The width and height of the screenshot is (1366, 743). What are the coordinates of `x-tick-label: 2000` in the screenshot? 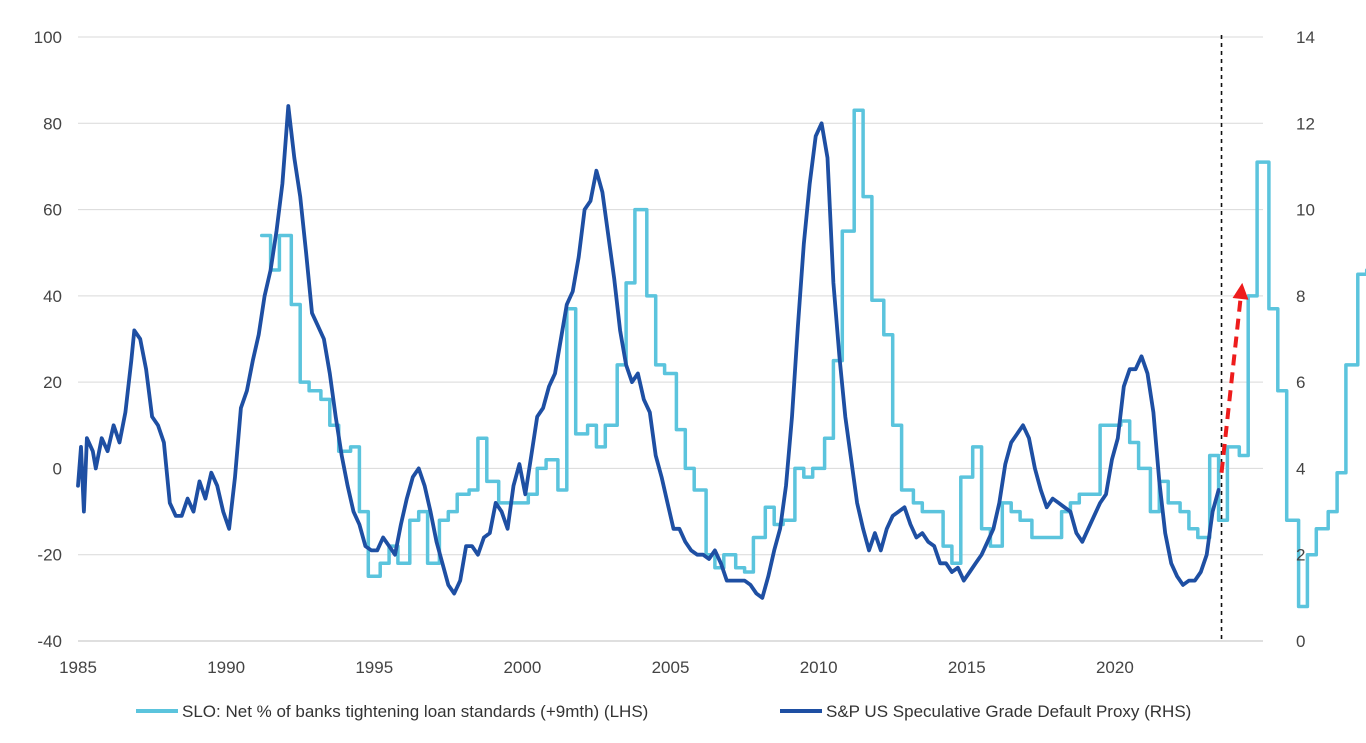 It's located at (522, 667).